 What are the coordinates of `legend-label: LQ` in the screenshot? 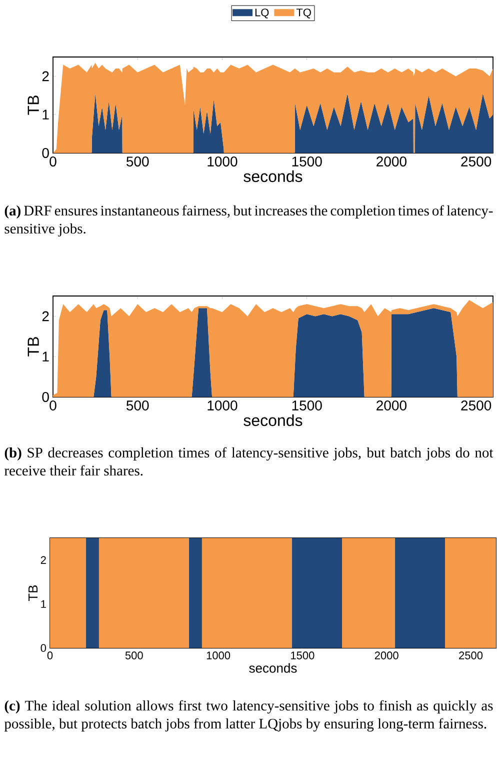 It's located at (262, 13).